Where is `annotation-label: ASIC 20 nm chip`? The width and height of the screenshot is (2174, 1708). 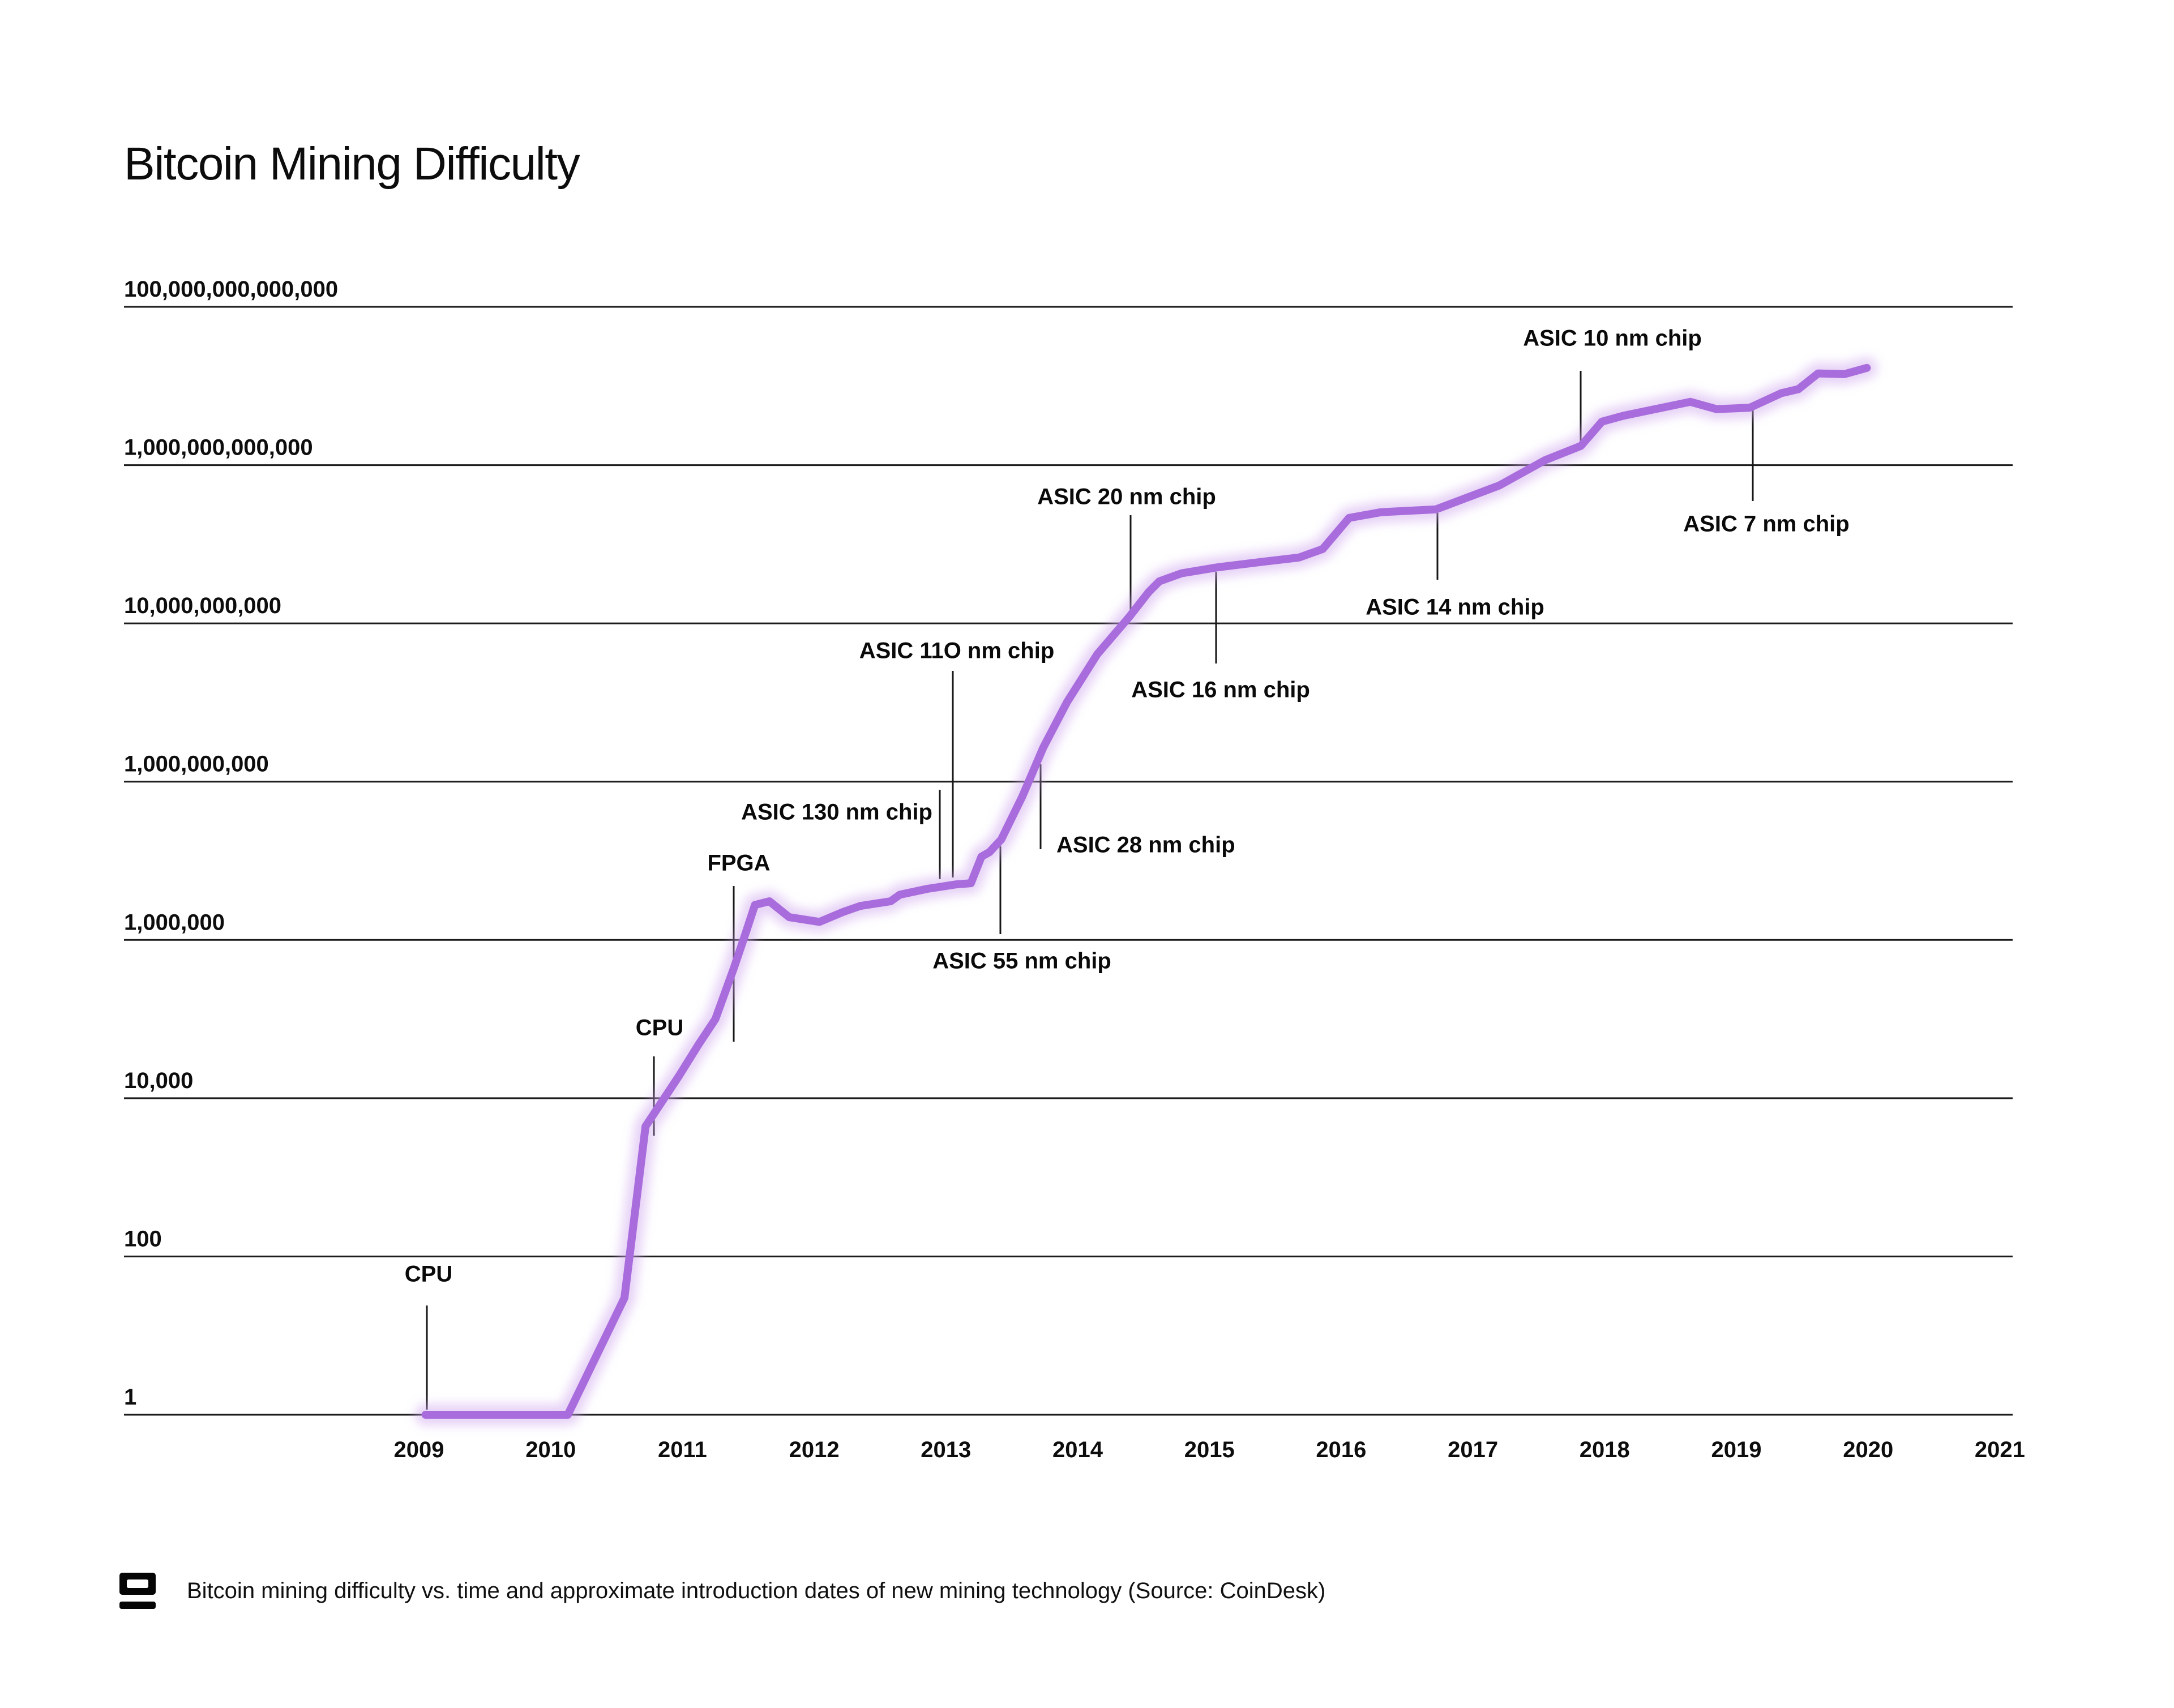 annotation-label: ASIC 20 nm chip is located at coordinates (1126, 497).